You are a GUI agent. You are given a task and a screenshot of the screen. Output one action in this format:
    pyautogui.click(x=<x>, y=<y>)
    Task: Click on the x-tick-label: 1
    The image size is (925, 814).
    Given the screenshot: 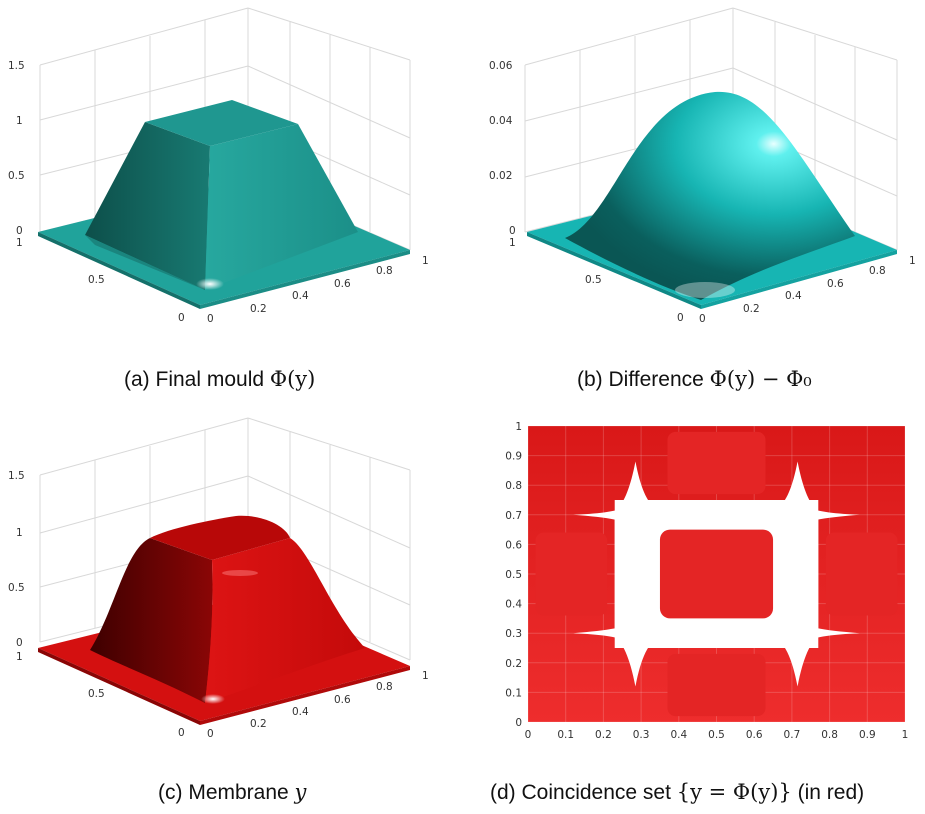 What is the action you would take?
    pyautogui.click(x=905, y=735)
    